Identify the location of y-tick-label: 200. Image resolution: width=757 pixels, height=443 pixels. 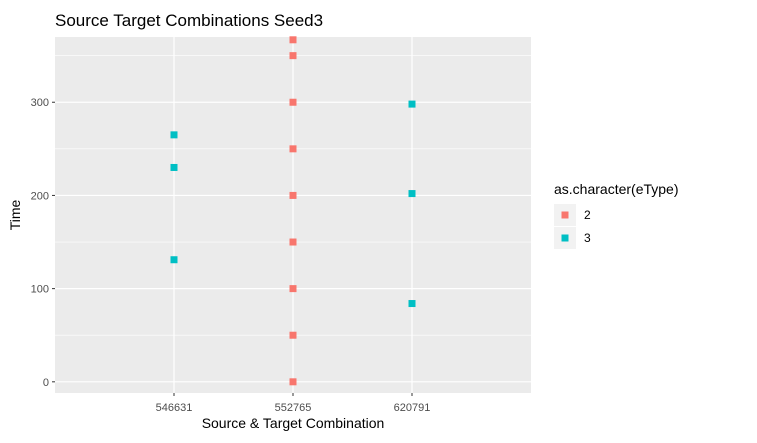
(40, 196).